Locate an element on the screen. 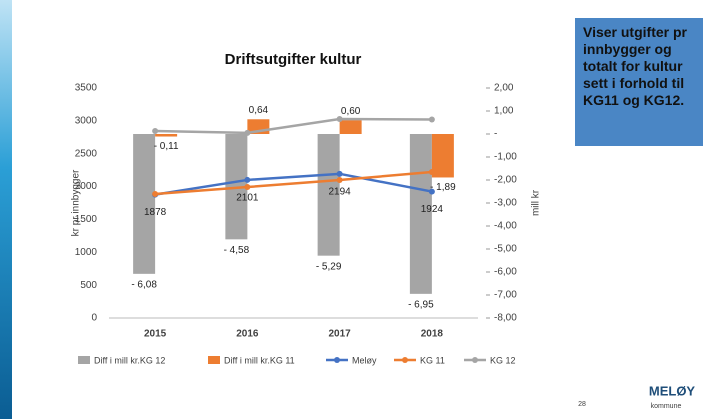 The width and height of the screenshot is (714, 419). chart-title: Driftsutgifter kultur is located at coordinates (293, 59).